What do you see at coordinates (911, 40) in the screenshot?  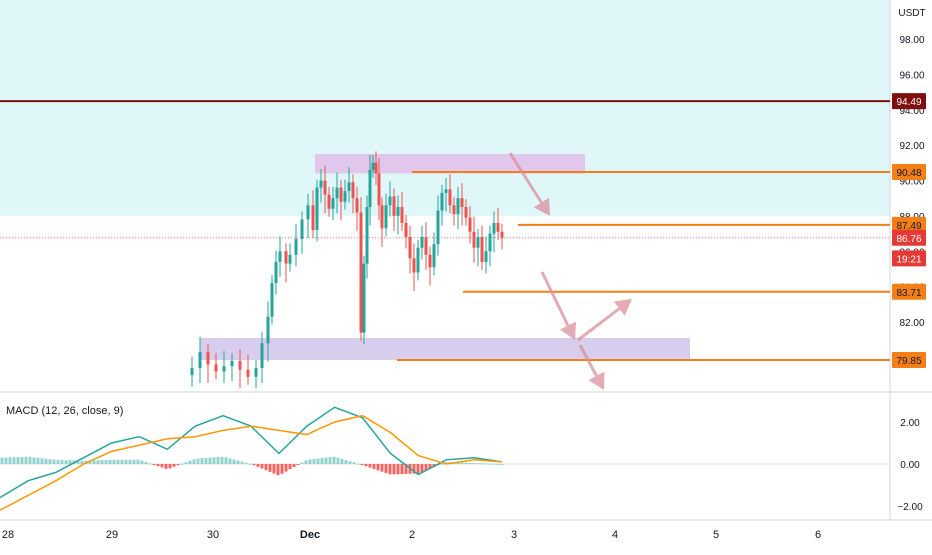 I see `price-tick-label: 98.00` at bounding box center [911, 40].